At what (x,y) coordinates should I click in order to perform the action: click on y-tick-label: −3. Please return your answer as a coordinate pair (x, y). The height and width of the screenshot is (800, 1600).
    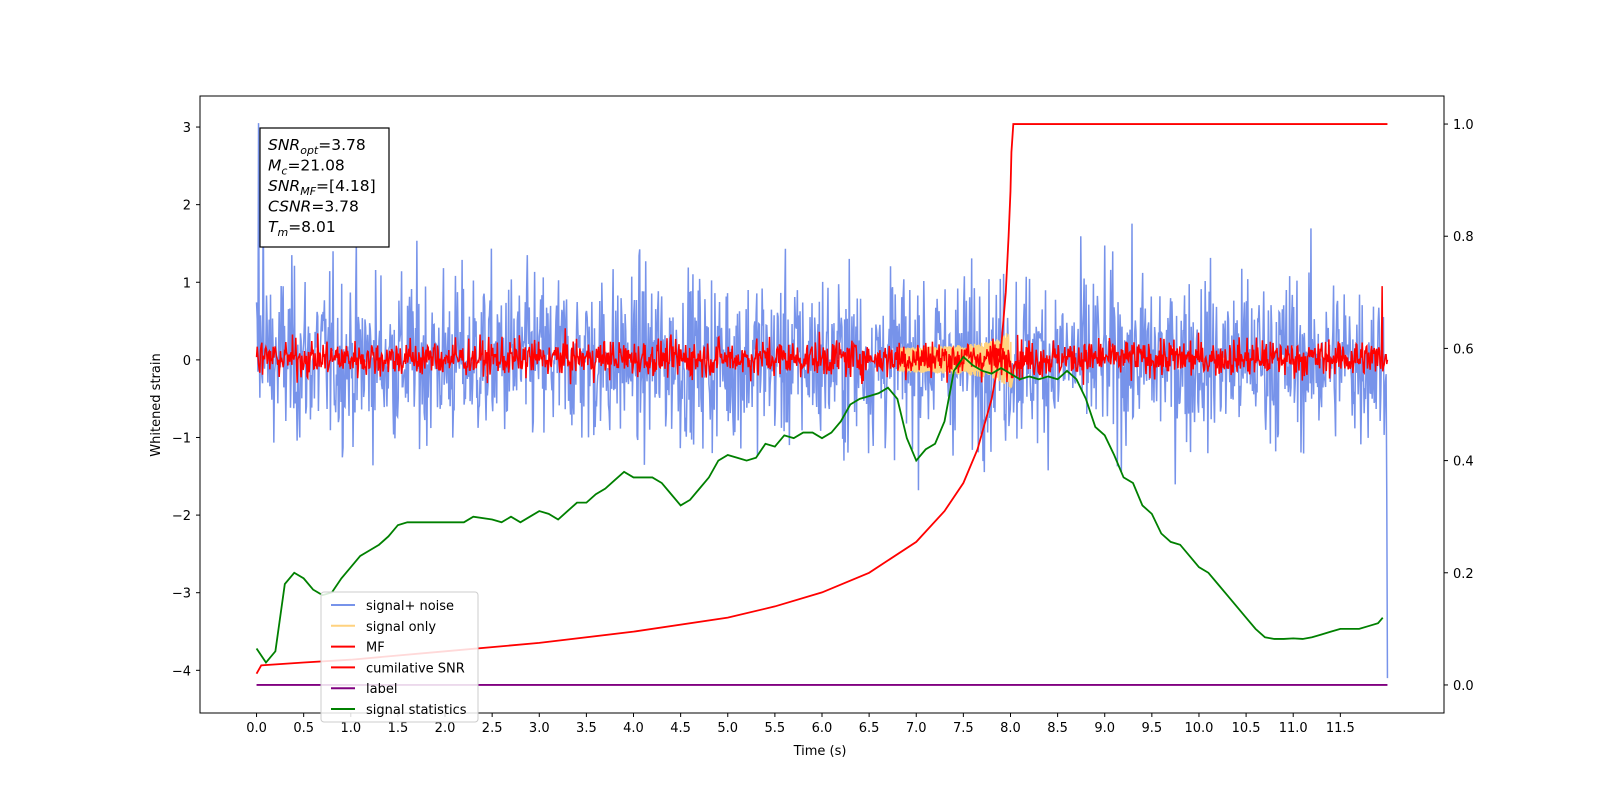
    Looking at the image, I should click on (181, 594).